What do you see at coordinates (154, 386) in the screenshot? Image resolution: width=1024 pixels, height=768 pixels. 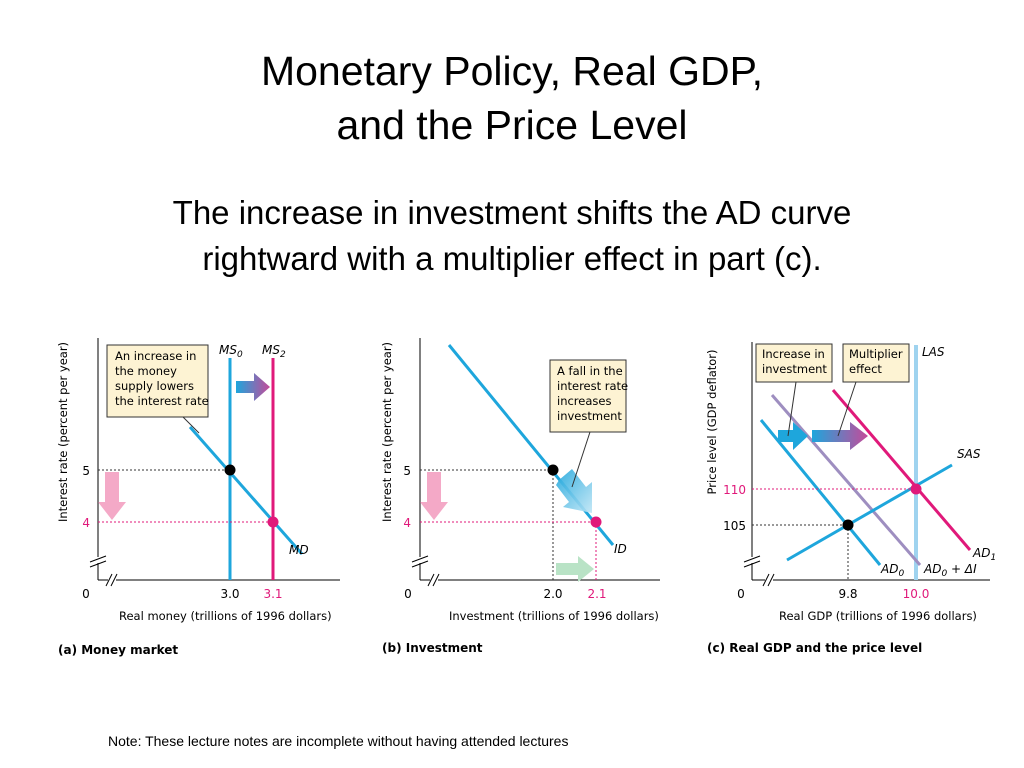 I see `panel-a-annotation-line-3: supply lowers` at bounding box center [154, 386].